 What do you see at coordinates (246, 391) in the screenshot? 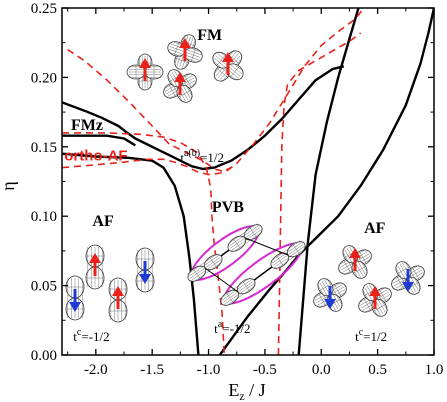
I see `x-axis-label: Ez / J` at bounding box center [246, 391].